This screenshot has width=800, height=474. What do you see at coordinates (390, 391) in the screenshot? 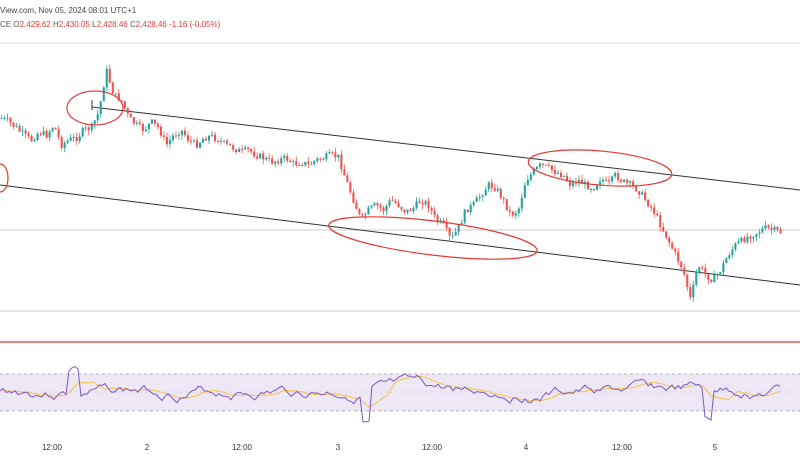
I see `rsi-moving-average-line` at bounding box center [390, 391].